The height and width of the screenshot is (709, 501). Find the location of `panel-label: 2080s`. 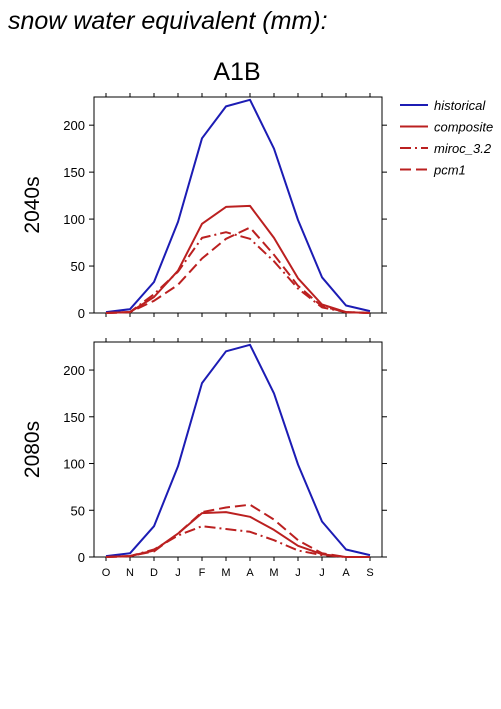

panel-label: 2080s is located at coordinates (32, 449).